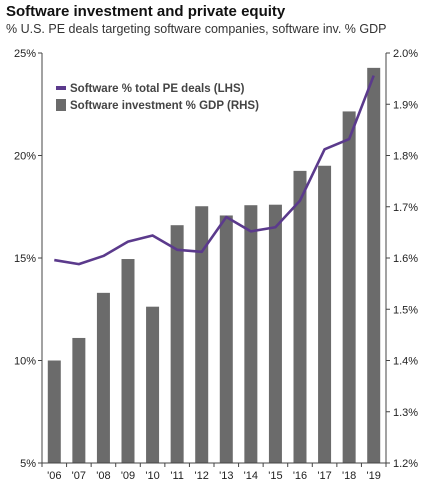 This screenshot has width=432, height=489. Describe the element at coordinates (405, 208) in the screenshot. I see `right-tick-label-5: 1.7%` at that location.